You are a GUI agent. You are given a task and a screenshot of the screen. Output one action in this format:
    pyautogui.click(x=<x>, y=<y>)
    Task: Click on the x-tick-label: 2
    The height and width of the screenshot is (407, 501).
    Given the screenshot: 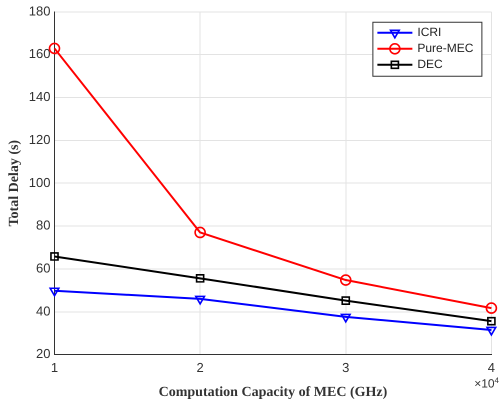 What is the action you would take?
    pyautogui.click(x=200, y=367)
    